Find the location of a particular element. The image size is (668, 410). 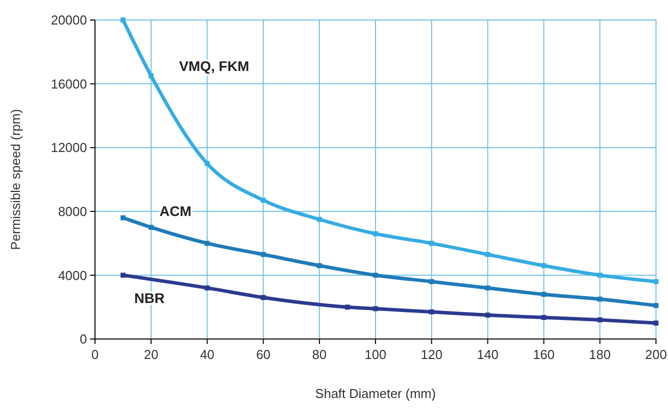

x-tick-label: 140 is located at coordinates (487, 354).